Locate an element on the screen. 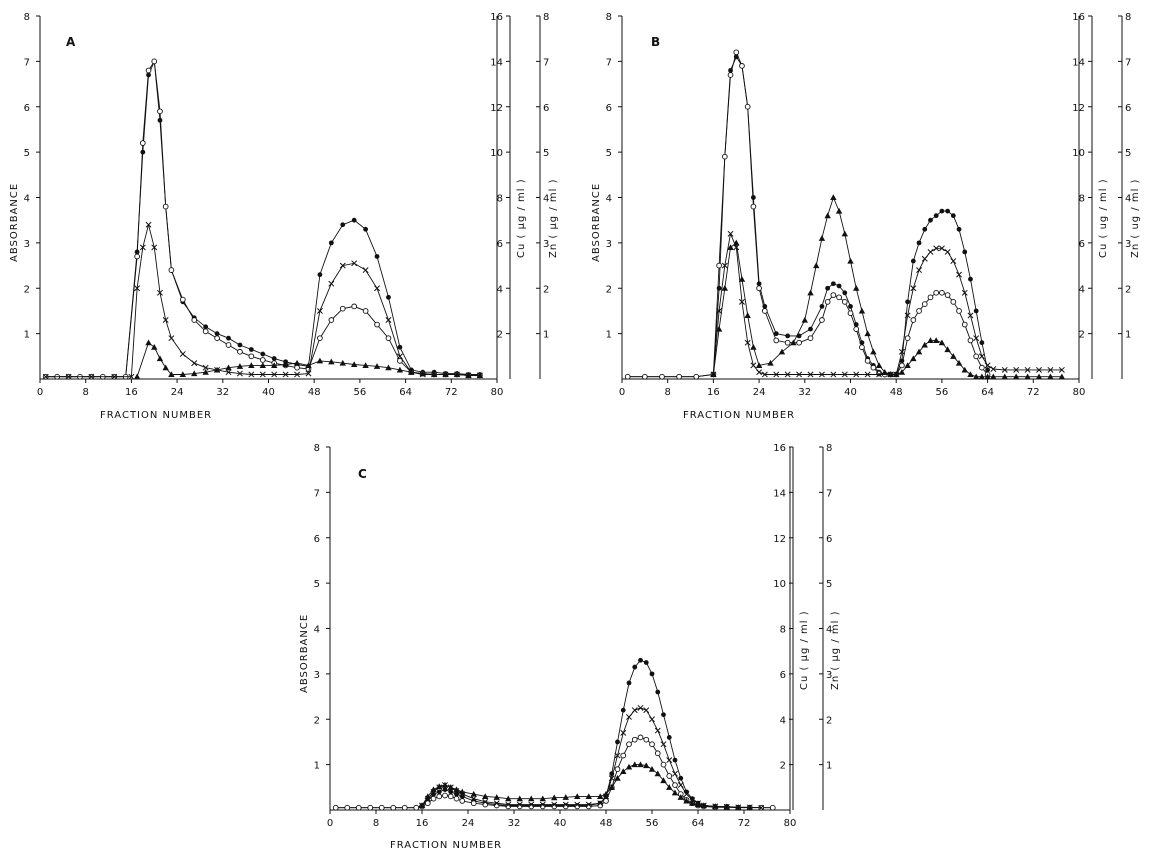  y-axis-title: ABSORBANCE is located at coordinates (596, 222).